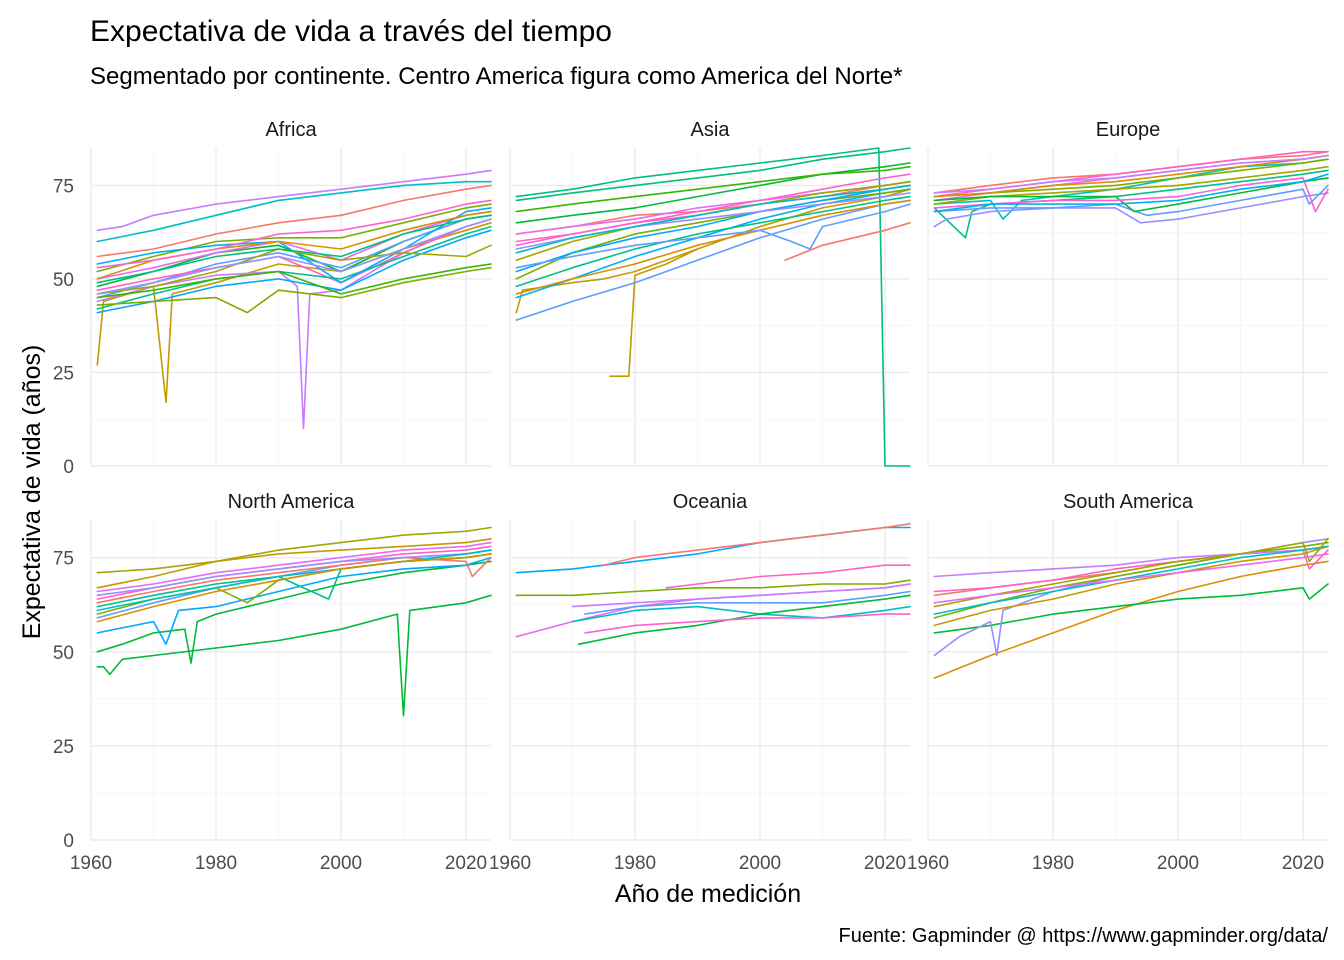 The width and height of the screenshot is (1344, 960). Describe the element at coordinates (291, 130) in the screenshot. I see `facet-label-africa: Africa` at that location.